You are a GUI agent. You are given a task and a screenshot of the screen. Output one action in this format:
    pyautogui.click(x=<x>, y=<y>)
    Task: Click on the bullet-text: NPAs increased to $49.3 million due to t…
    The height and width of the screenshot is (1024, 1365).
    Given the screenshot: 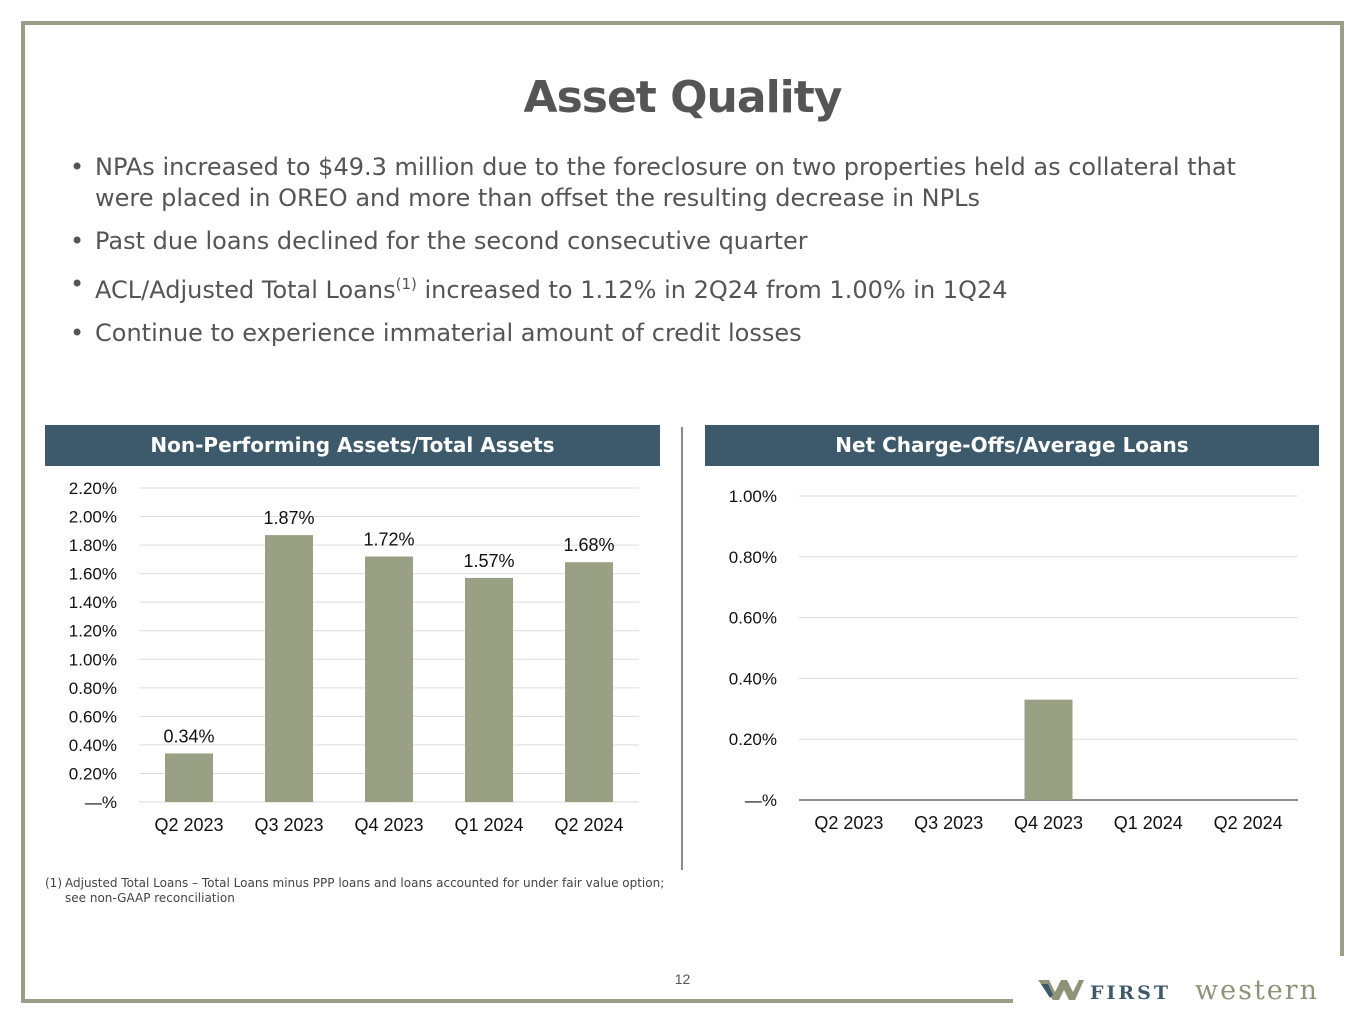 What is the action you would take?
    pyautogui.click(x=665, y=182)
    